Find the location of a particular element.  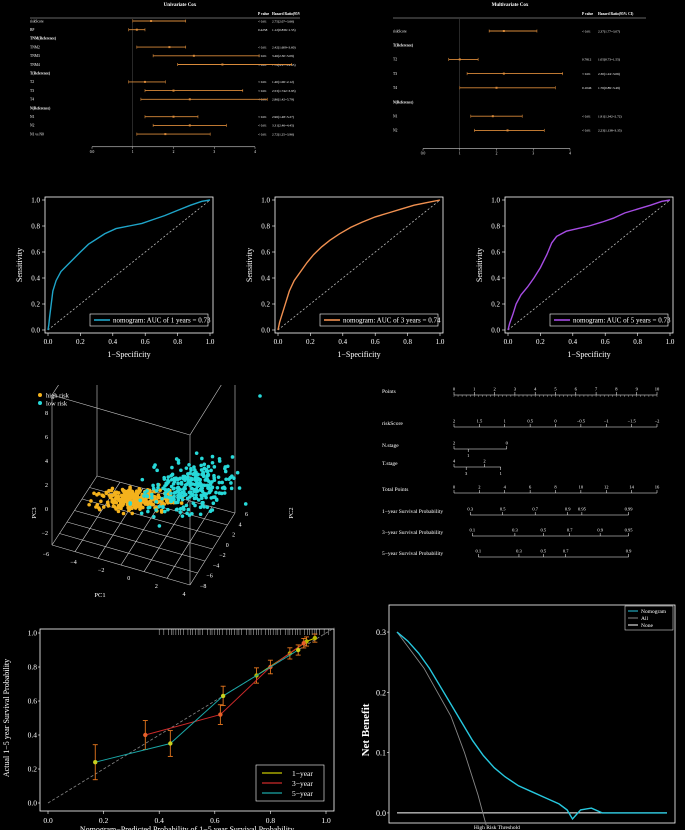

roc-x-tick-label: 0.2 is located at coordinates (540, 342).